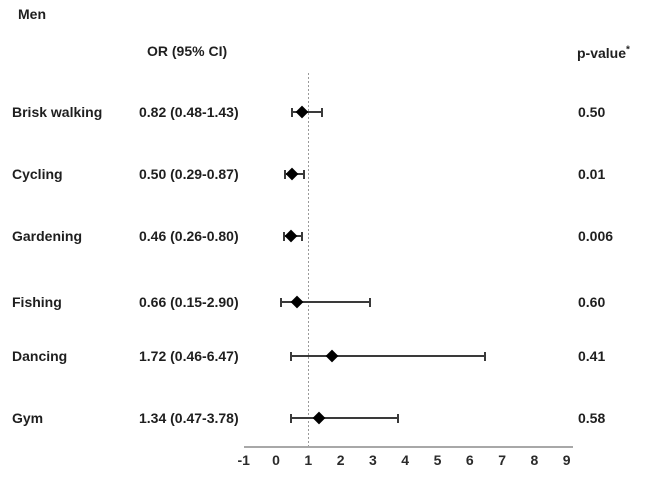  I want to click on or-ci-column-header: OR (95% CI), so click(187, 51).